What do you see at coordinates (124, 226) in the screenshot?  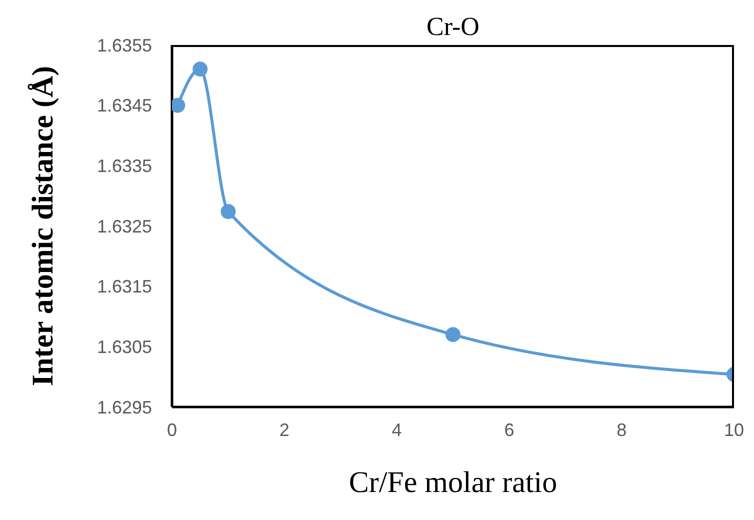 I see `y-tick-label: 1.6325` at bounding box center [124, 226].